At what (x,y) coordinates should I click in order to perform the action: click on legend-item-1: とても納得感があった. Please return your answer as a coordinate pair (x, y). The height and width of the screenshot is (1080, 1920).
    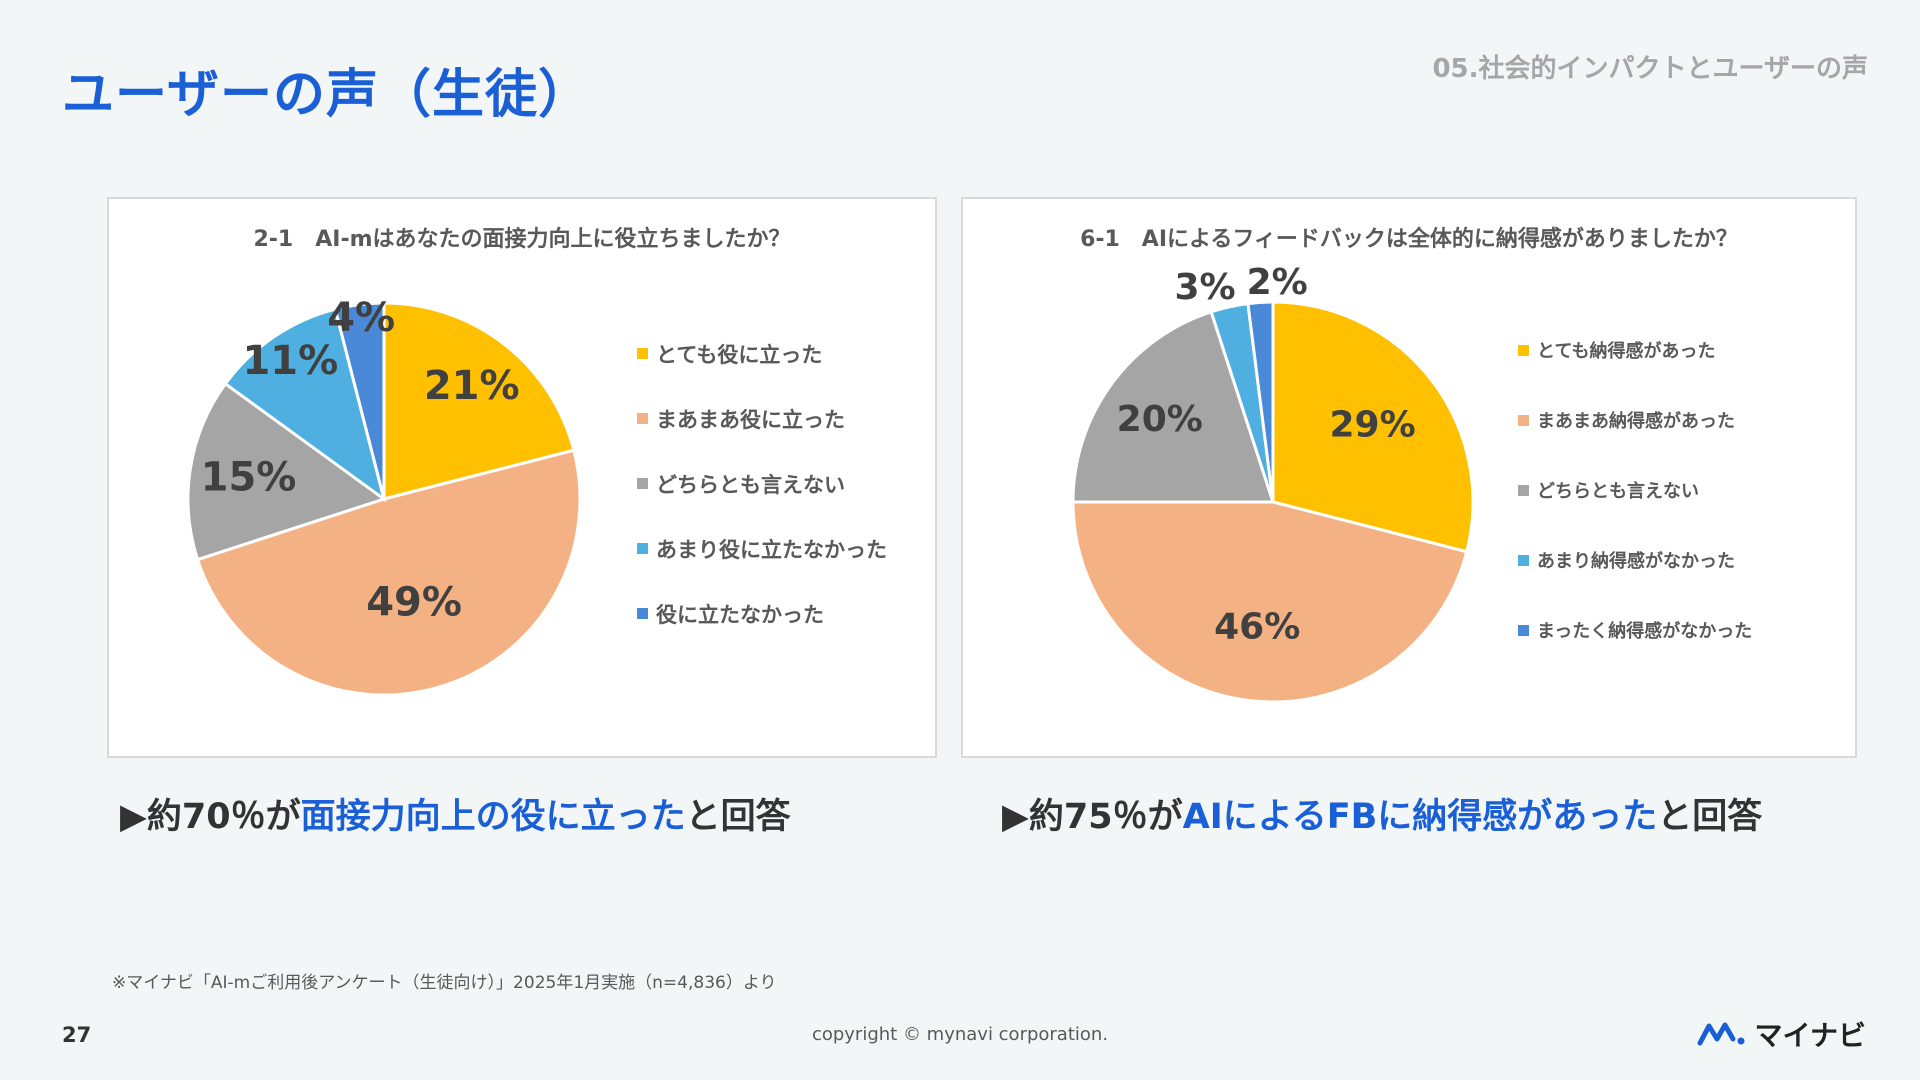
    Looking at the image, I should click on (1635, 350).